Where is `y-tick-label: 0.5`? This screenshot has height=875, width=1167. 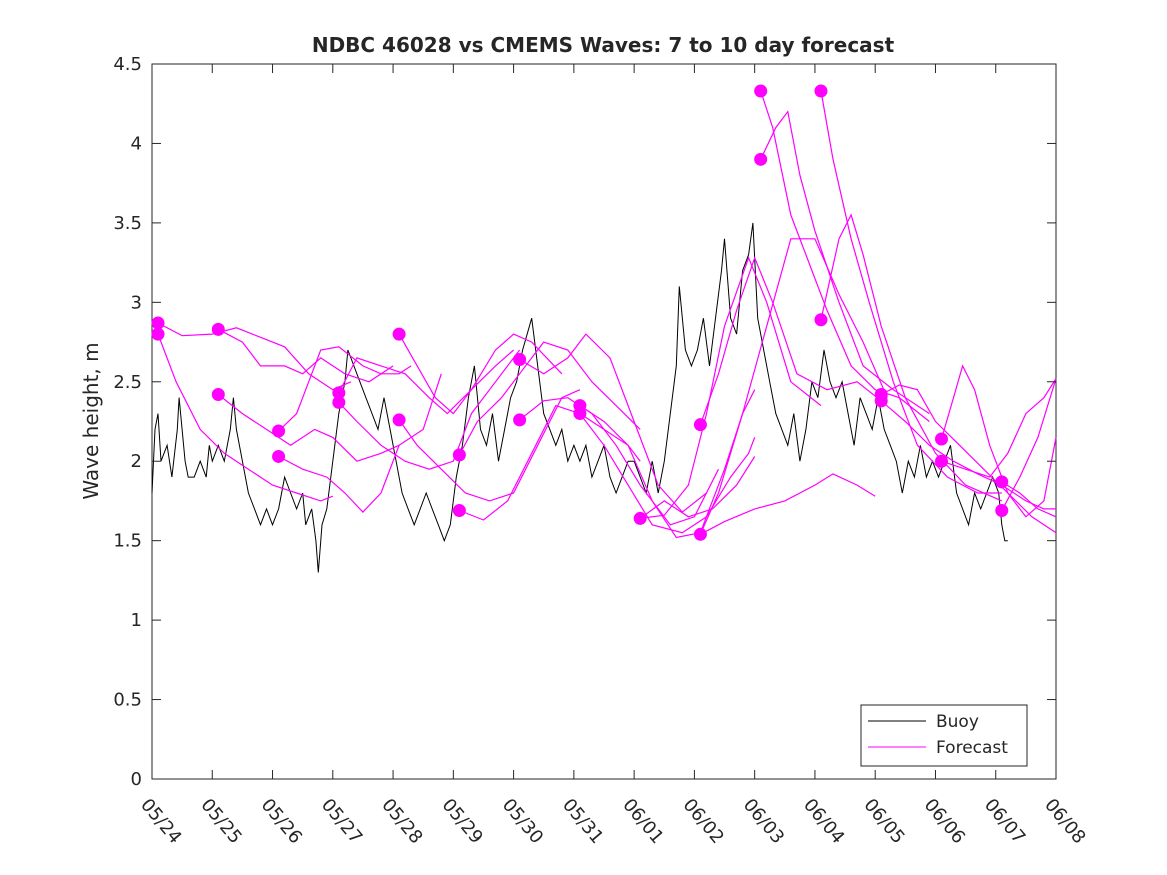
y-tick-label: 0.5 is located at coordinates (127, 700).